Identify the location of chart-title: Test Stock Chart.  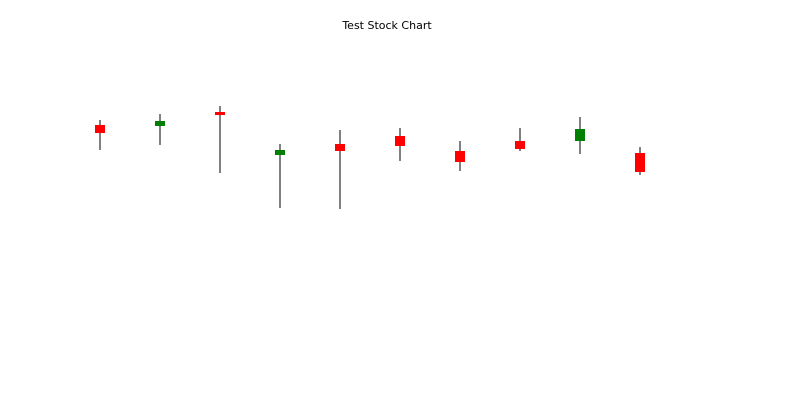
(386, 25).